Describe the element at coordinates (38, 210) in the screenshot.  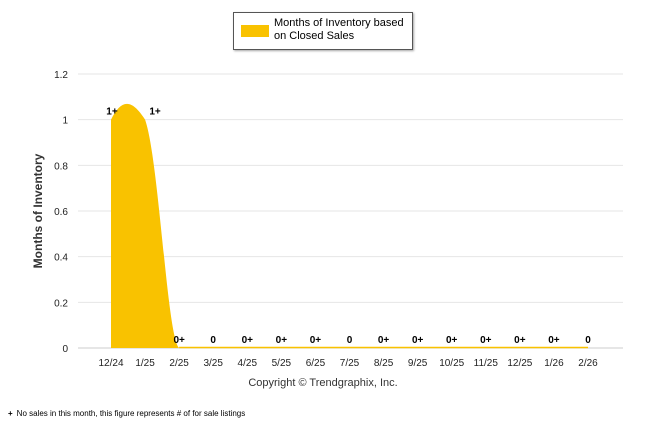
I see `y-axis-title: Months of Inventory` at that location.